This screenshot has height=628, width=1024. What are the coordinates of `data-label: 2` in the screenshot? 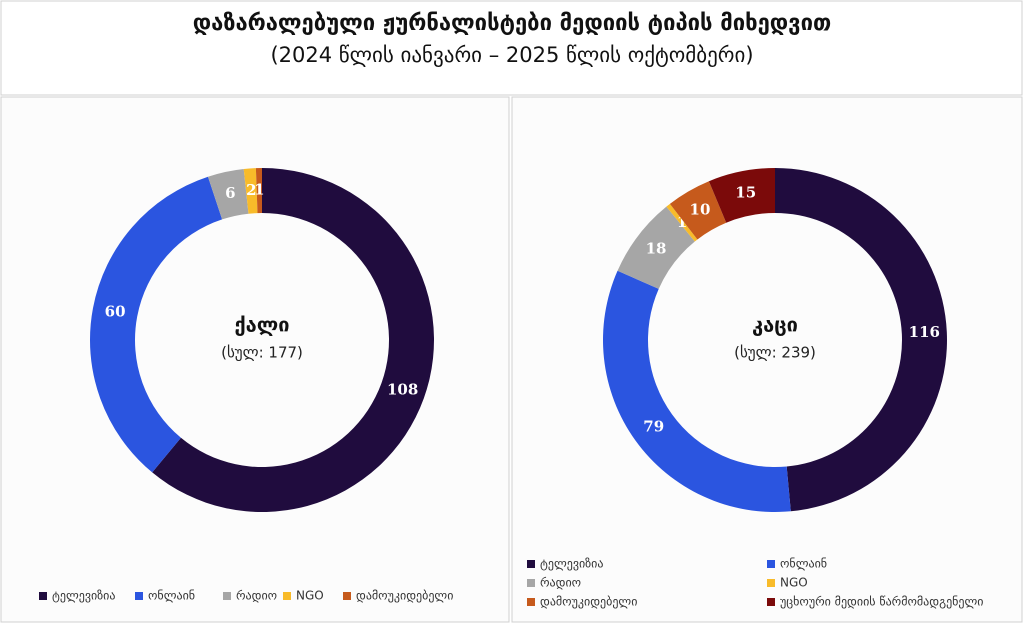 It's located at (251, 190).